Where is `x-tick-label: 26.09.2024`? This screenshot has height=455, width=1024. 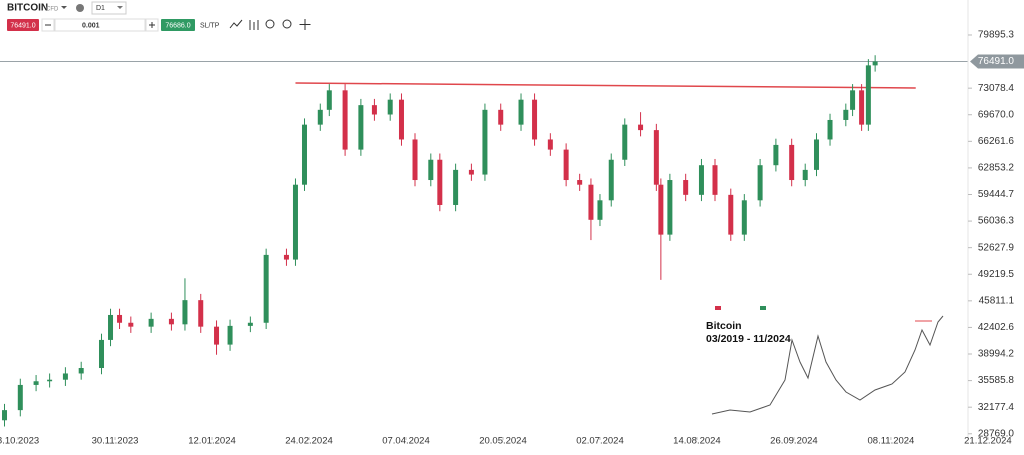 x-tick-label: 26.09.2024 is located at coordinates (794, 441).